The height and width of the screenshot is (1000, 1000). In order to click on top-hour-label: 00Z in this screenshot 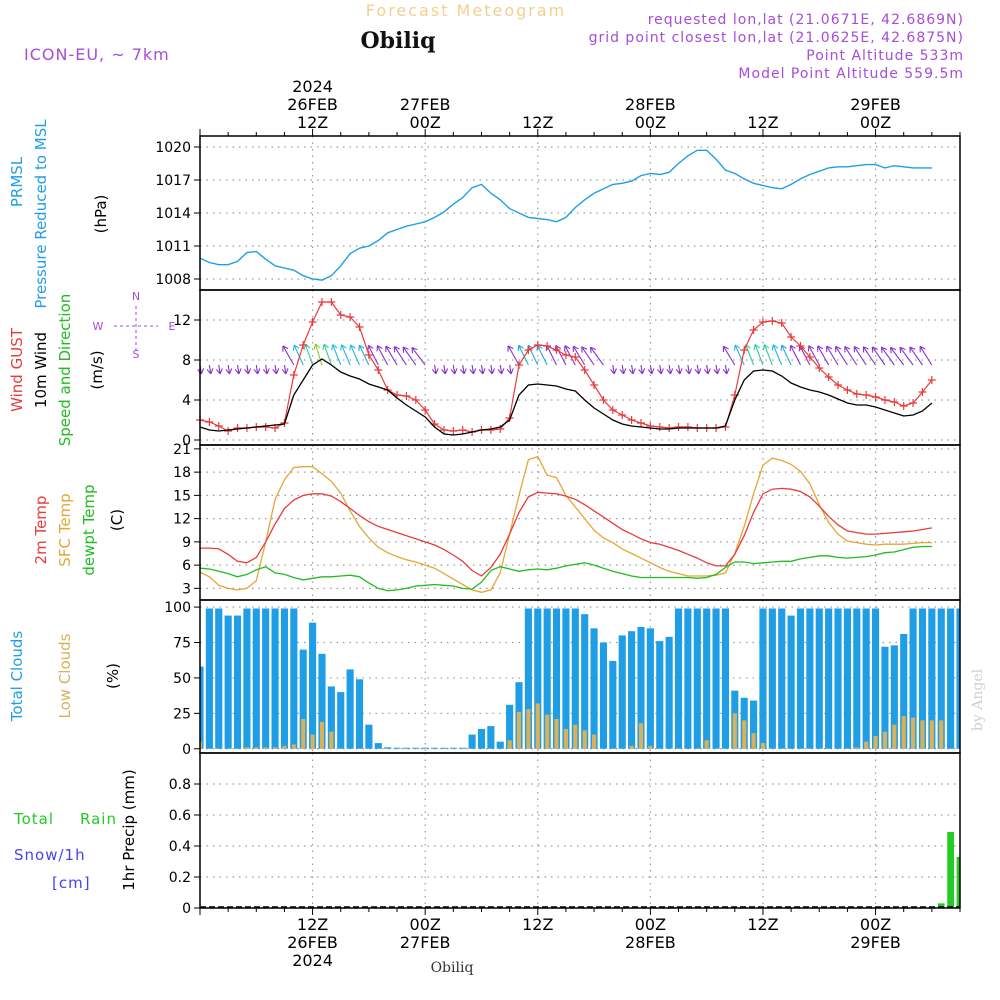, I will do `click(425, 122)`.